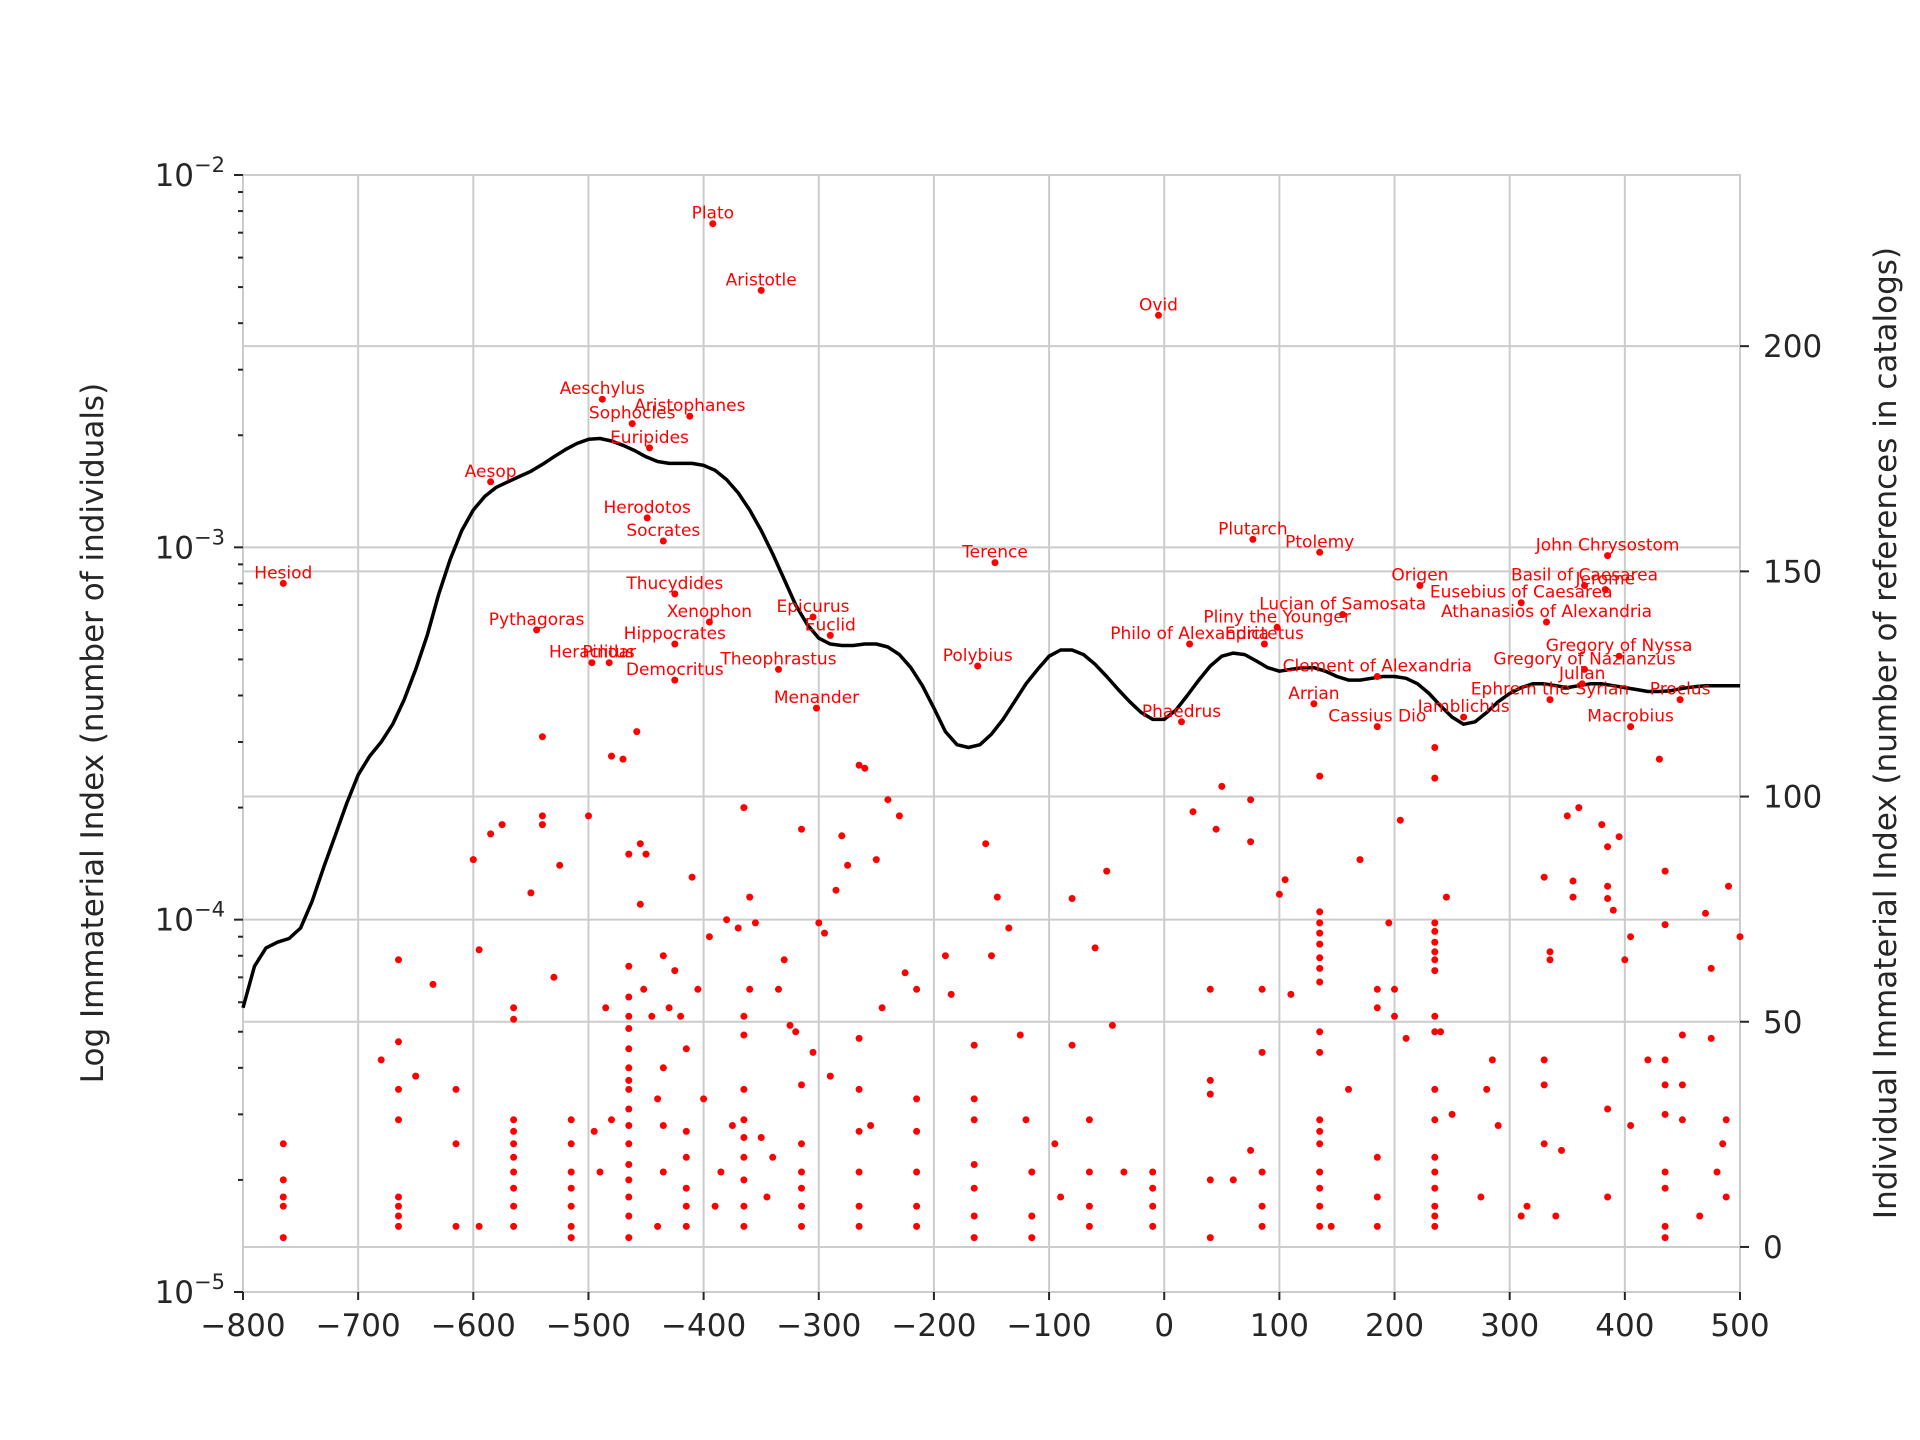 This screenshot has width=1920, height=1440. I want to click on right-y-axis: 0 50 100 150 200, so click(1781, 797).